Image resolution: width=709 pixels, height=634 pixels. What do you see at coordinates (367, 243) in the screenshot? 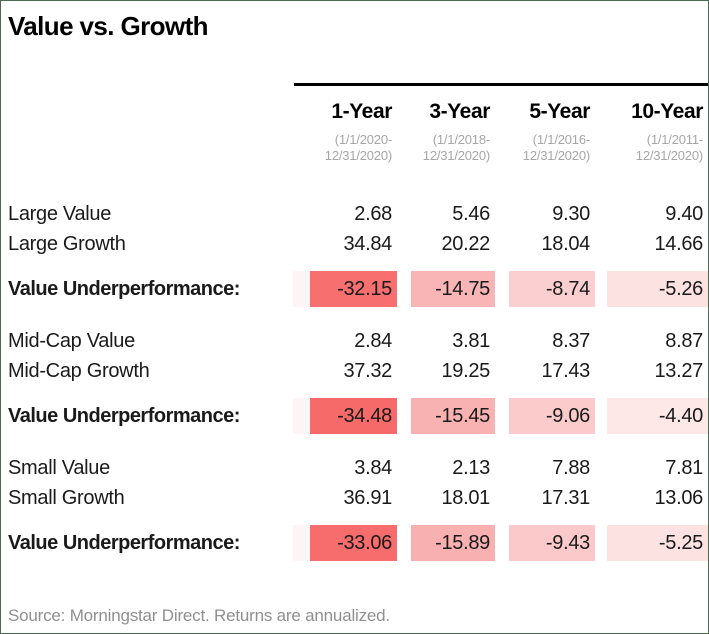
I see `return-cell: 34.84` at bounding box center [367, 243].